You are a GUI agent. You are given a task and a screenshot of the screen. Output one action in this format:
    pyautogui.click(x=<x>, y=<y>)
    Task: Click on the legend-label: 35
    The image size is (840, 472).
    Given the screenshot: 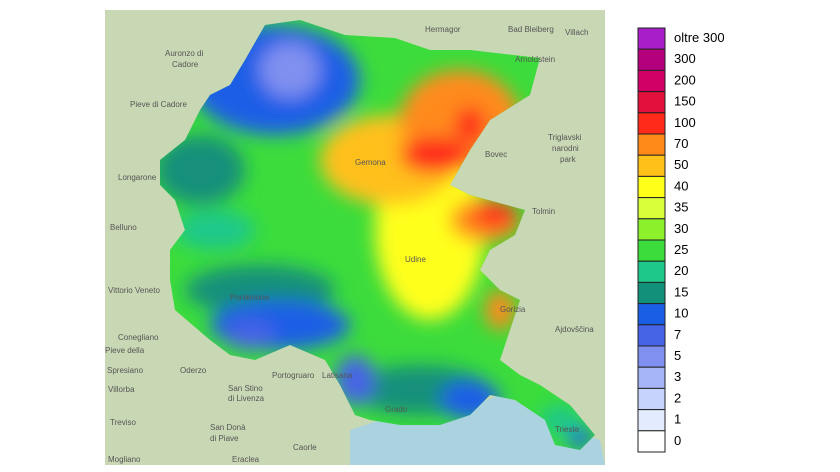 What is the action you would take?
    pyautogui.click(x=681, y=207)
    